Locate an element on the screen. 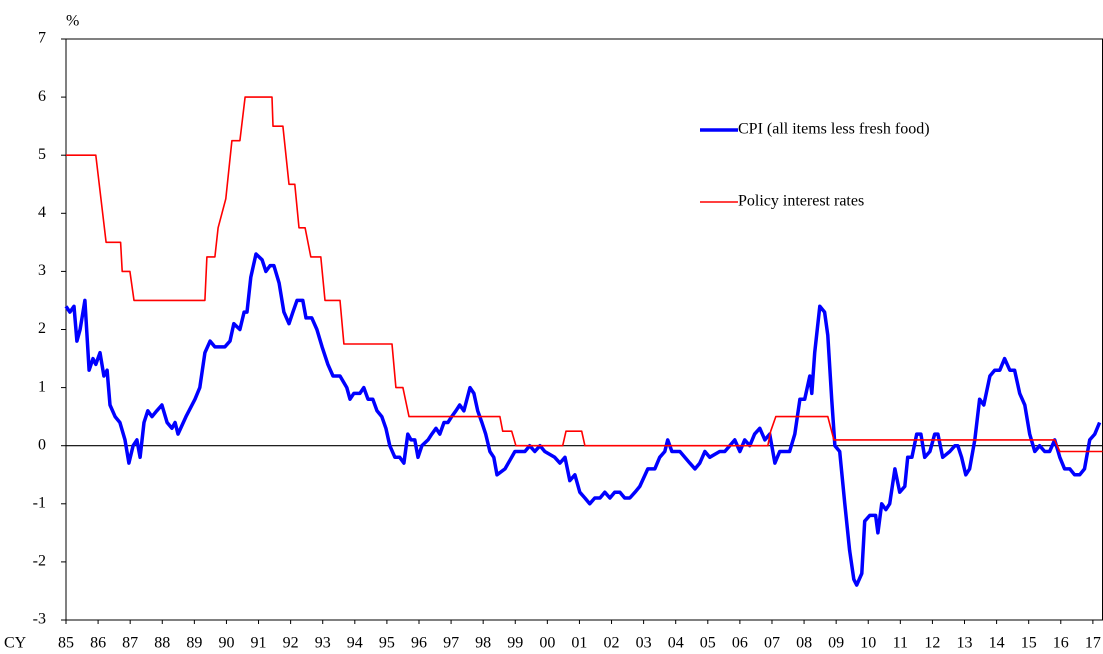 Image resolution: width=1103 pixels, height=654 pixels. x-tick-label: 04 is located at coordinates (676, 643).